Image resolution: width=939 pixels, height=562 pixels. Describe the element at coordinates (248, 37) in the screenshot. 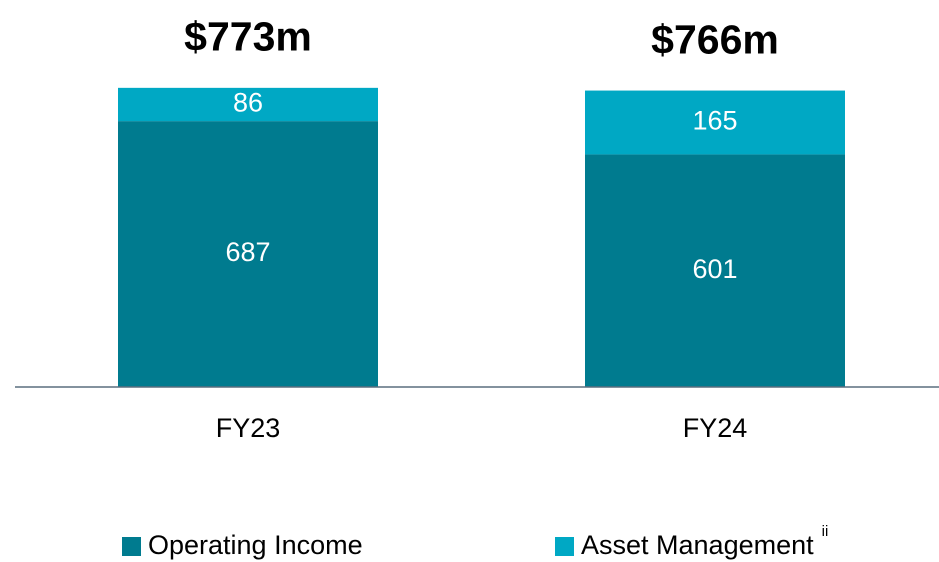

I see `total-label: $773m` at that location.